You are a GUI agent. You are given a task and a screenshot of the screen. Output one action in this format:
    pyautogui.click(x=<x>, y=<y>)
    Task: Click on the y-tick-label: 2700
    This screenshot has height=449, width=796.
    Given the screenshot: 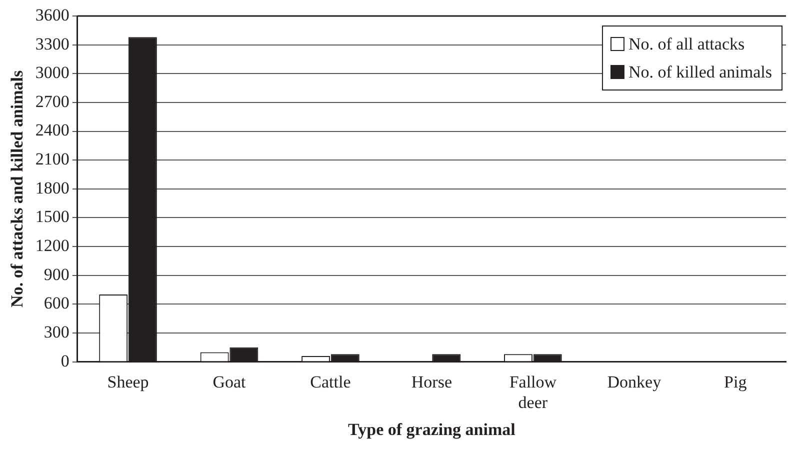 What is the action you would take?
    pyautogui.click(x=52, y=101)
    